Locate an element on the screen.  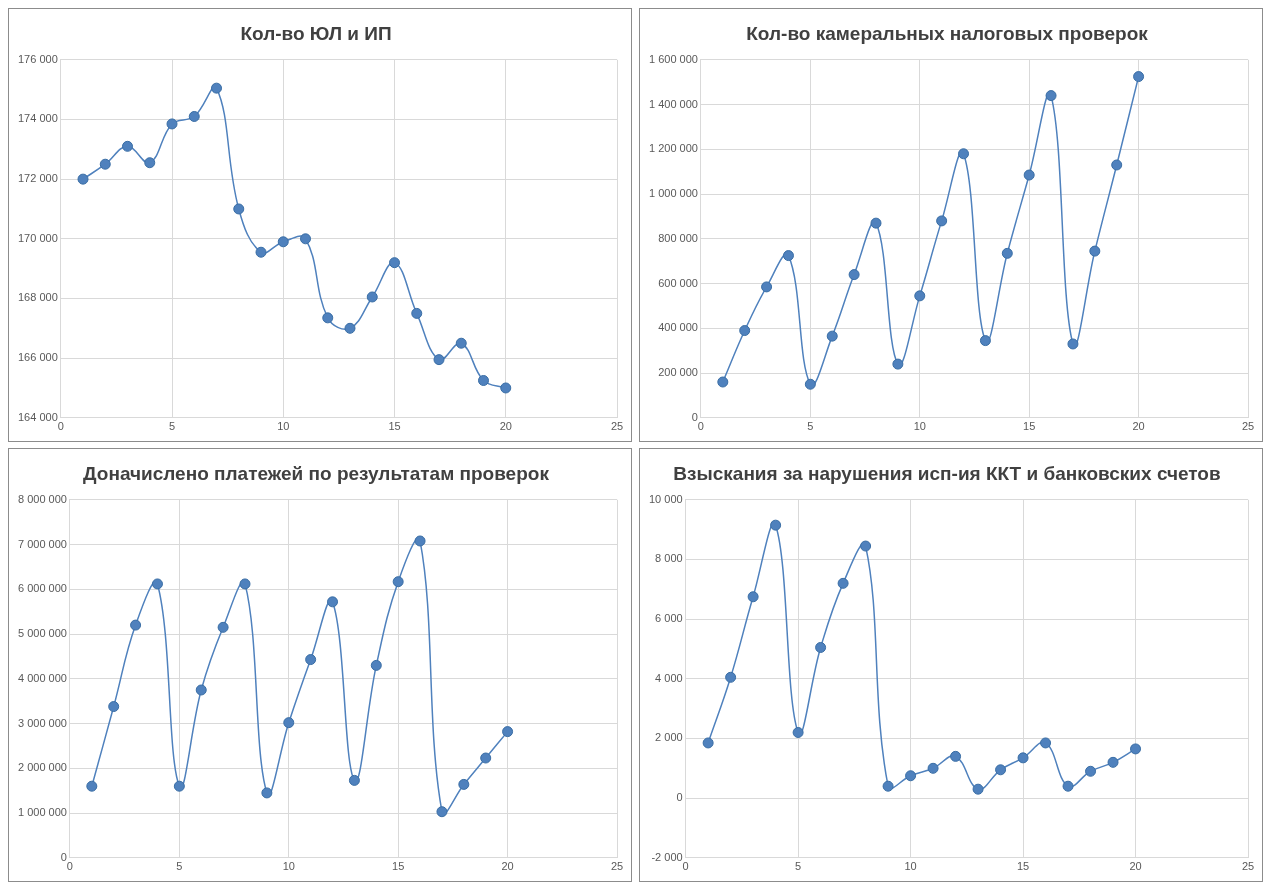
y-tick-label: 164 000 is located at coordinates (38, 416).